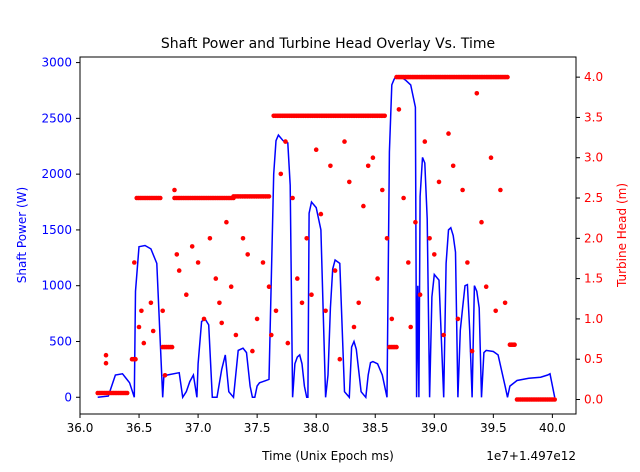  What do you see at coordinates (593, 198) in the screenshot?
I see `right-y-tick-label: 2.5` at bounding box center [593, 198].